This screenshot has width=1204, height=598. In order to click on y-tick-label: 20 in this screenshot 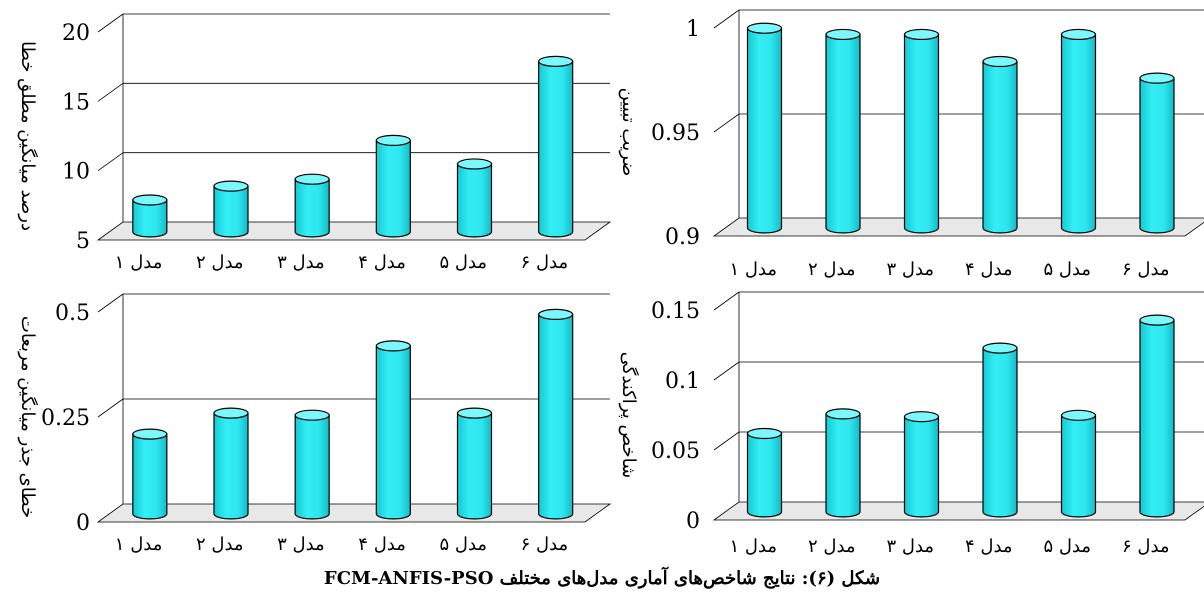, I will do `click(76, 33)`.